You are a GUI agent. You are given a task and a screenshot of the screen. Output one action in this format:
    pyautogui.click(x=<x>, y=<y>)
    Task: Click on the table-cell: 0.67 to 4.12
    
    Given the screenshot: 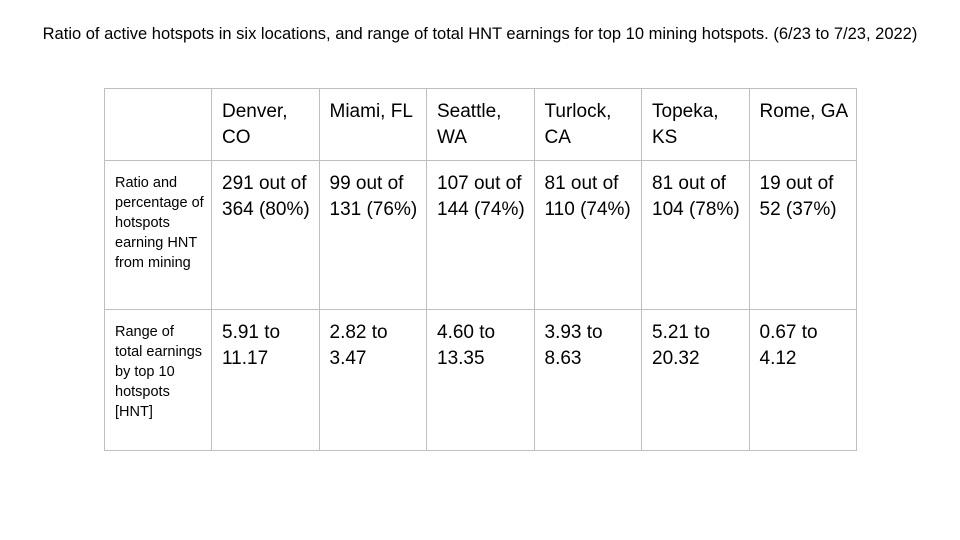 What is the action you would take?
    pyautogui.click(x=802, y=380)
    